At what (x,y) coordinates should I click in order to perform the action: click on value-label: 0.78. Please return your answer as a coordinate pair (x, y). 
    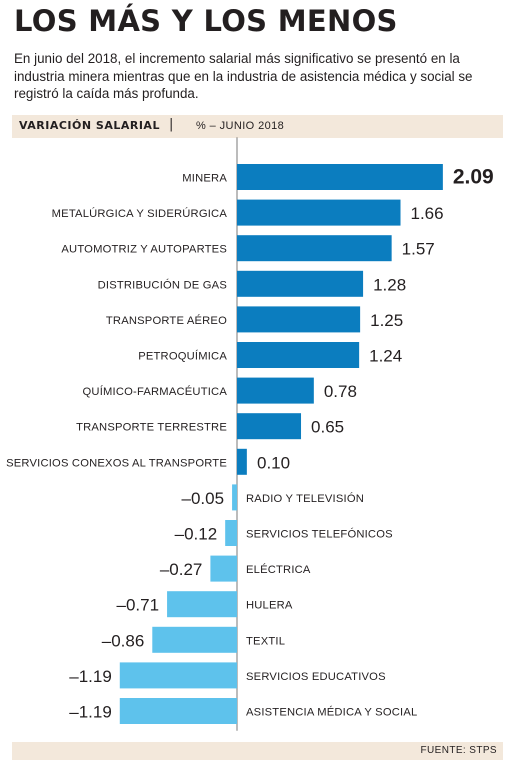
    Looking at the image, I should click on (340, 391).